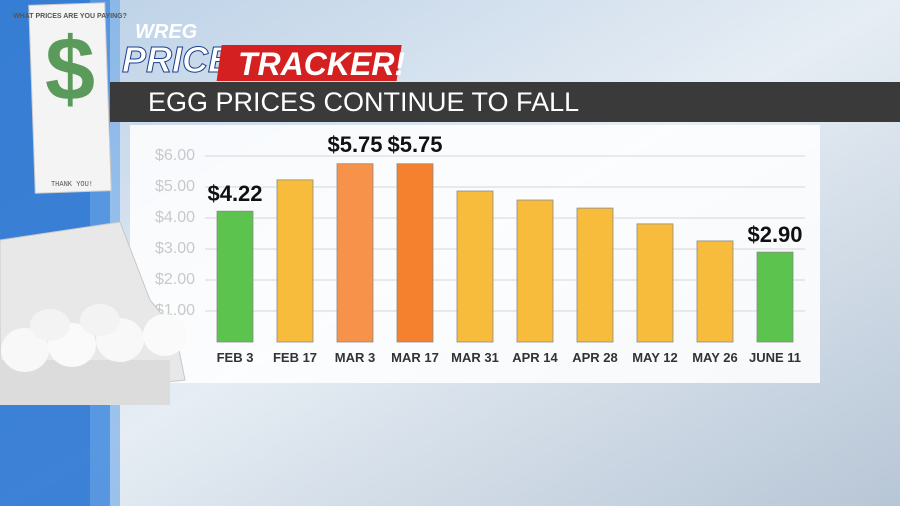 The height and width of the screenshot is (506, 900). What do you see at coordinates (235, 357) in the screenshot?
I see `x-tick-label: FEB 3` at bounding box center [235, 357].